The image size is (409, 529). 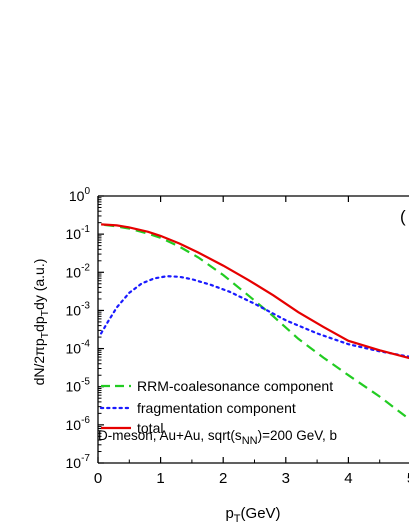 What do you see at coordinates (78, 233) in the screenshot?
I see `y-tick-label: 10⁻¹` at bounding box center [78, 233].